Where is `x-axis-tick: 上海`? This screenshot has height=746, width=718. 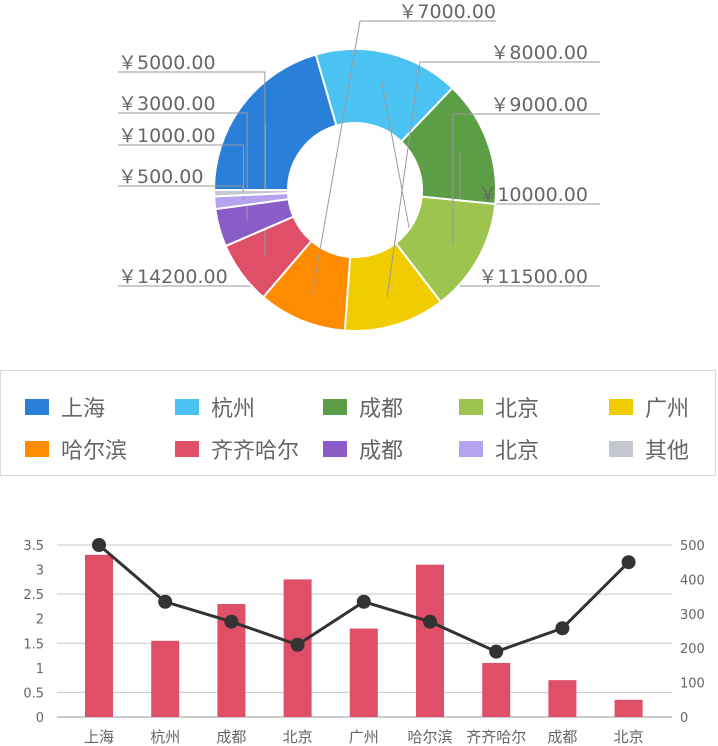 x-axis-tick: 上海 is located at coordinates (99, 737).